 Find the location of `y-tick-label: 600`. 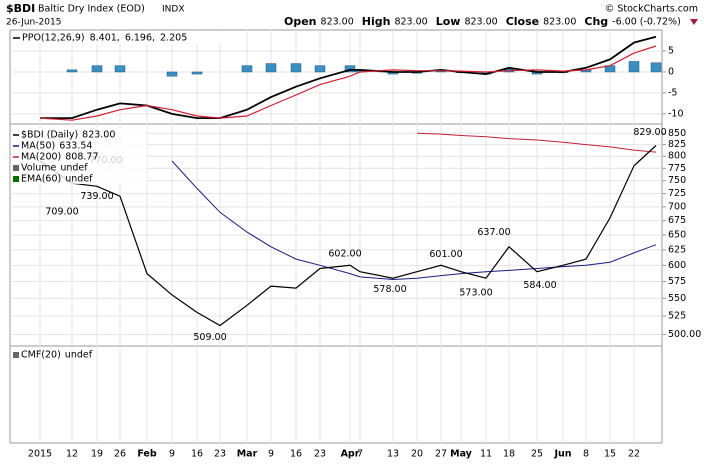

y-tick-label: 600 is located at coordinates (677, 265).